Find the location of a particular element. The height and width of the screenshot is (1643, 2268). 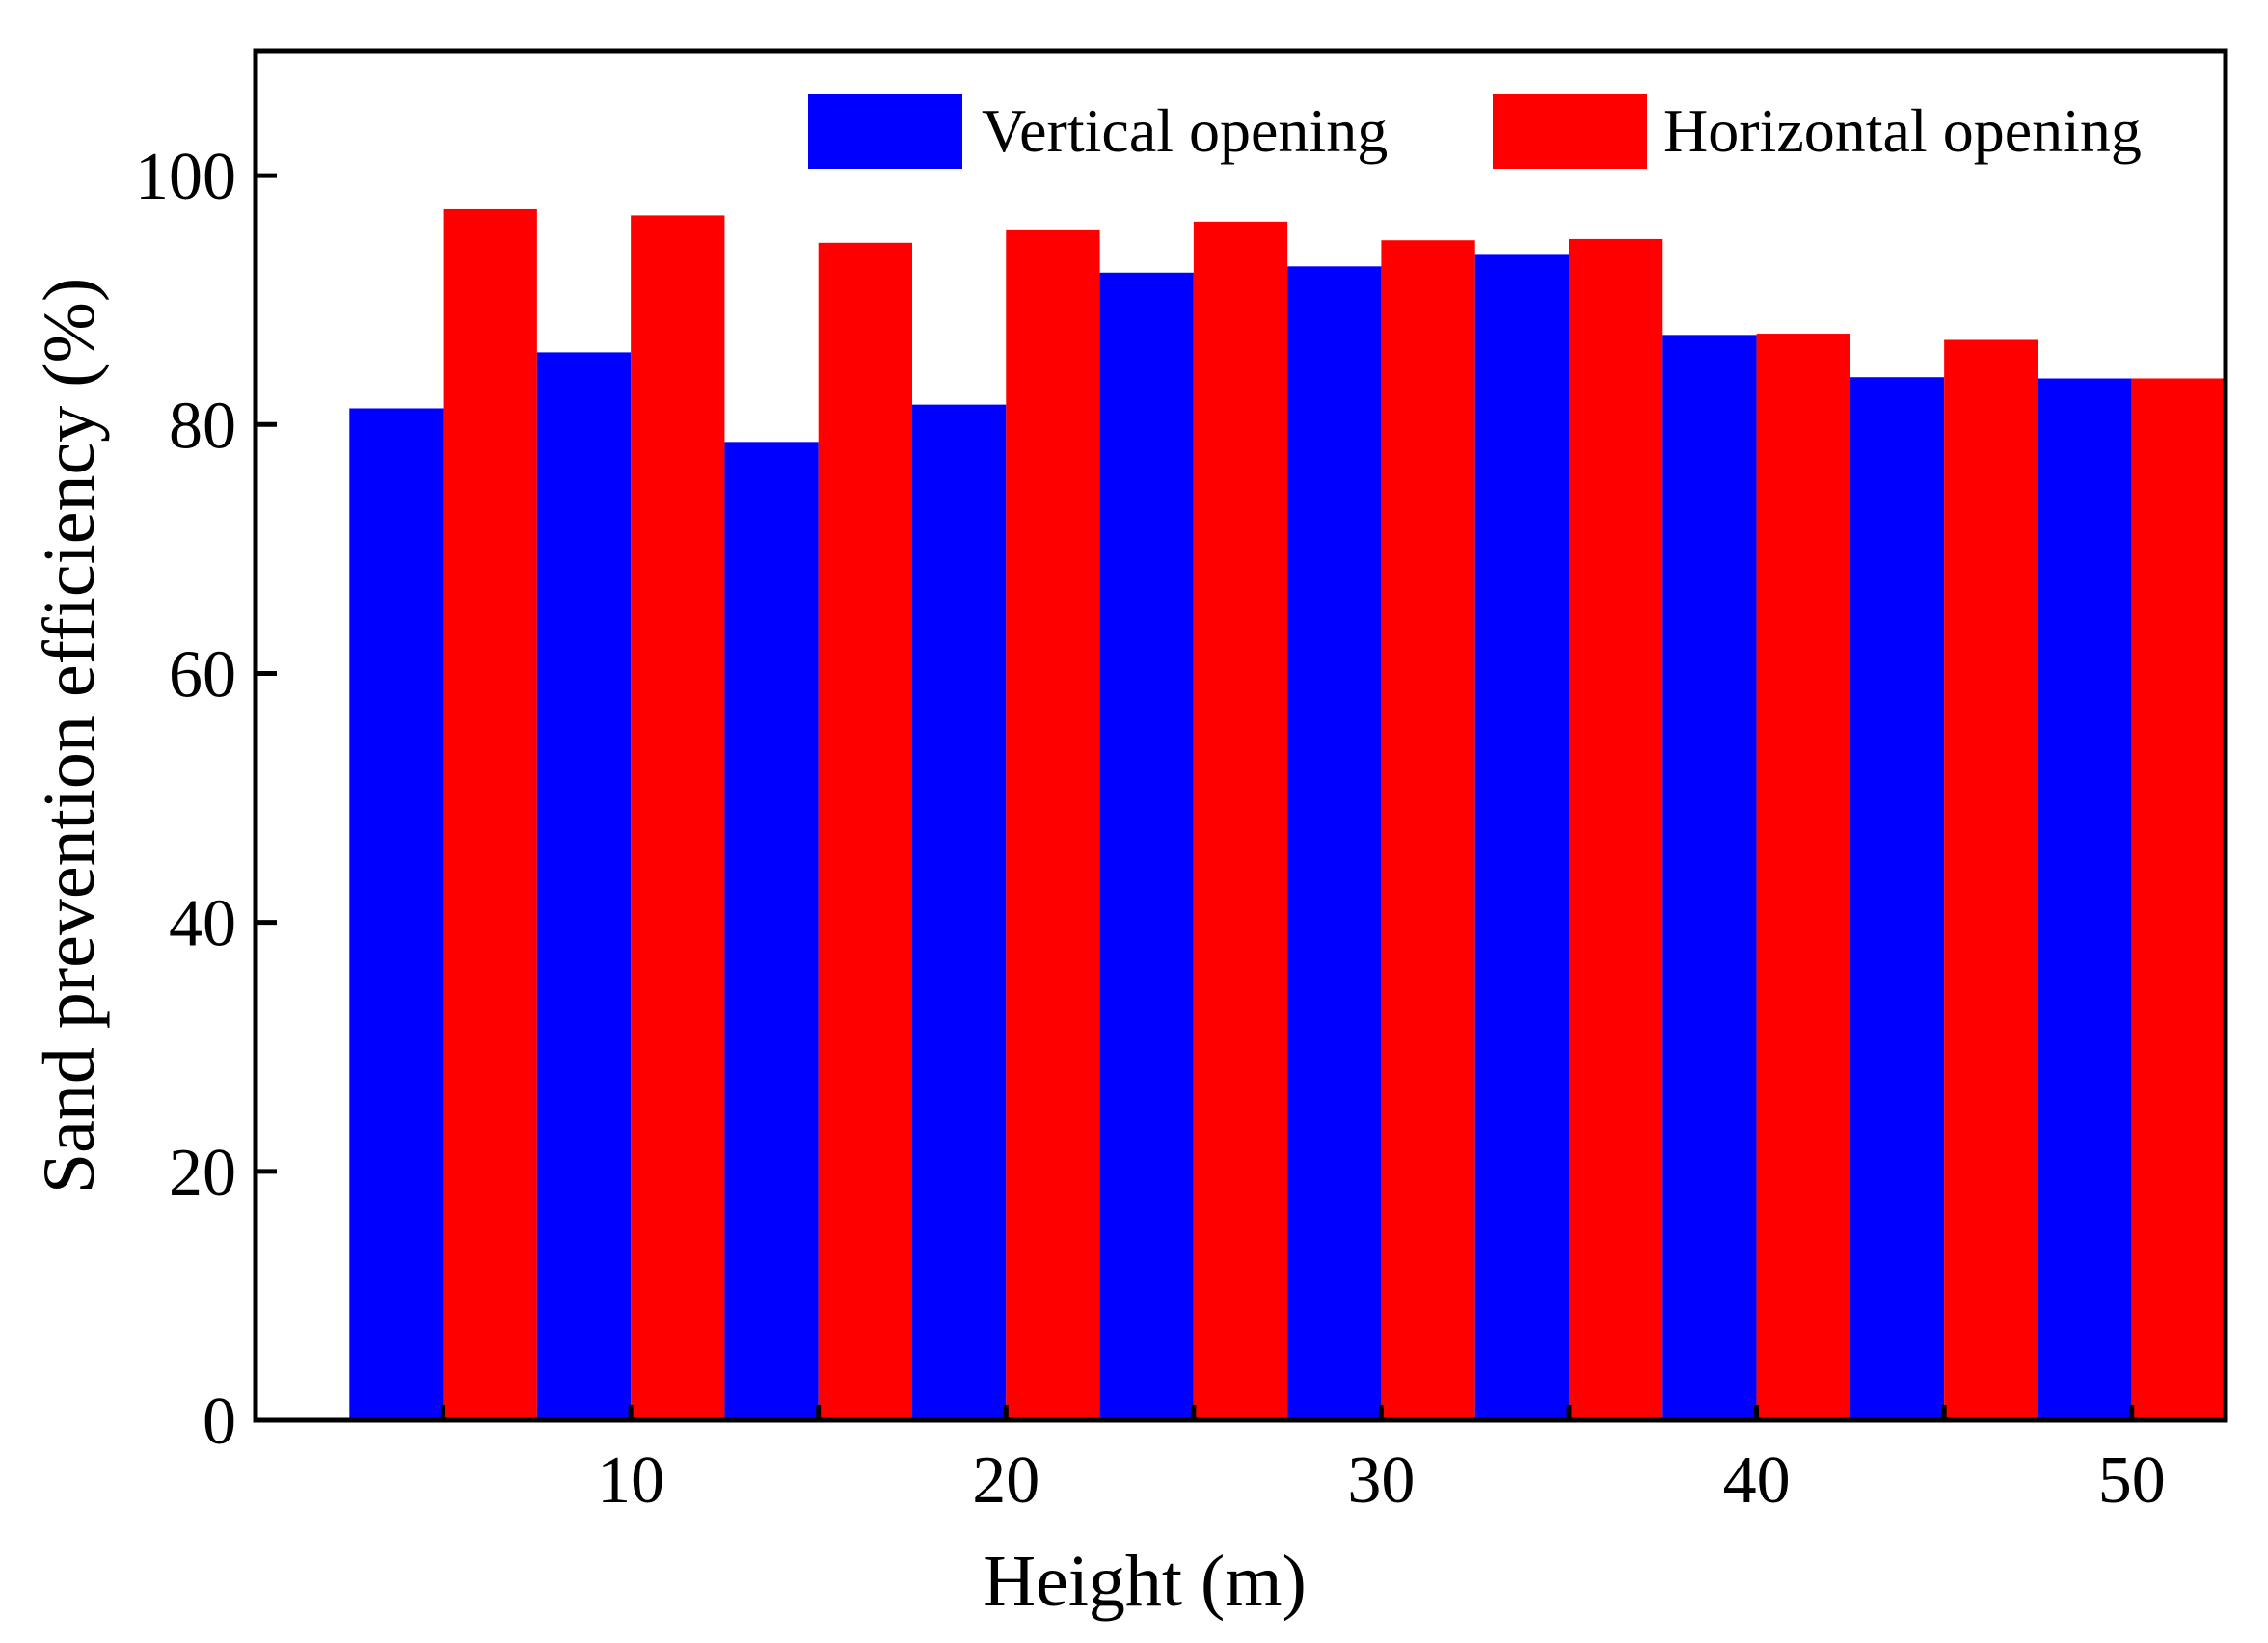

y-tick-label-0: 0 is located at coordinates (219, 1422).